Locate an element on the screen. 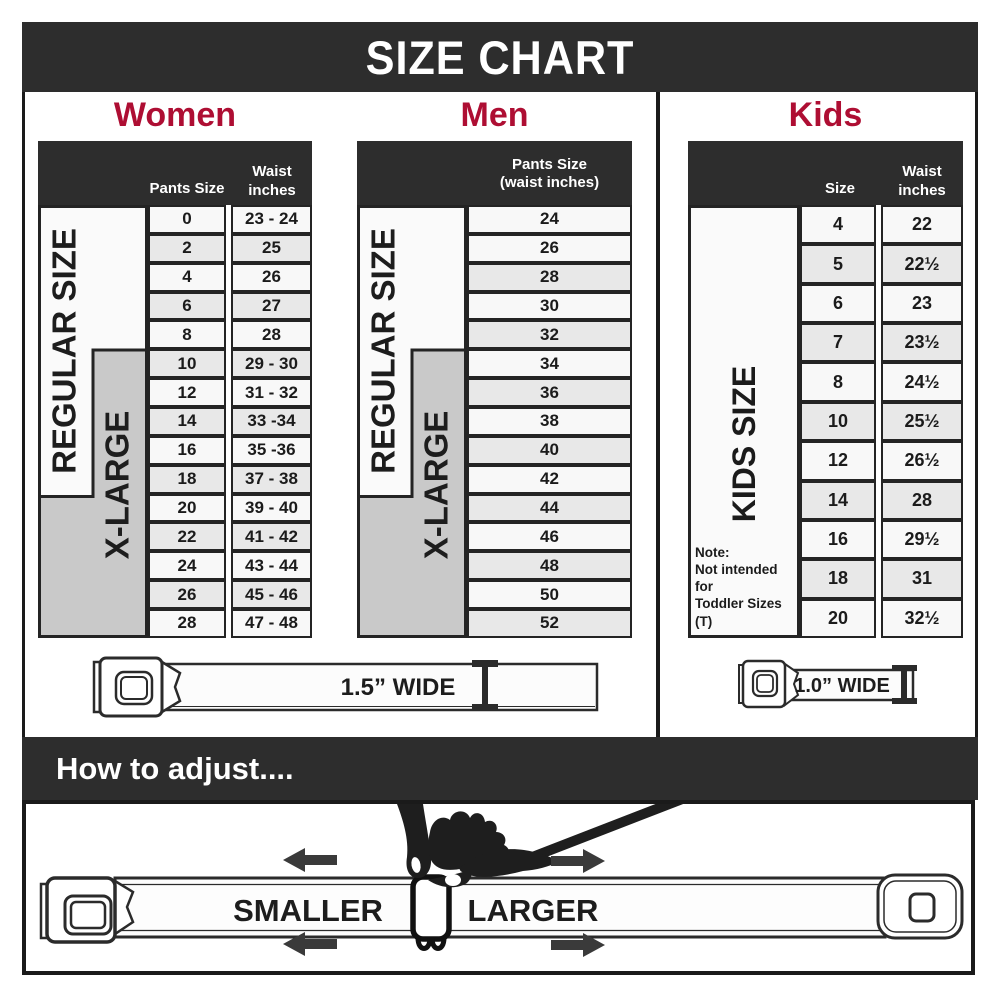  kids-belt-illustration: 1.0” WIDE is located at coordinates (827, 684).